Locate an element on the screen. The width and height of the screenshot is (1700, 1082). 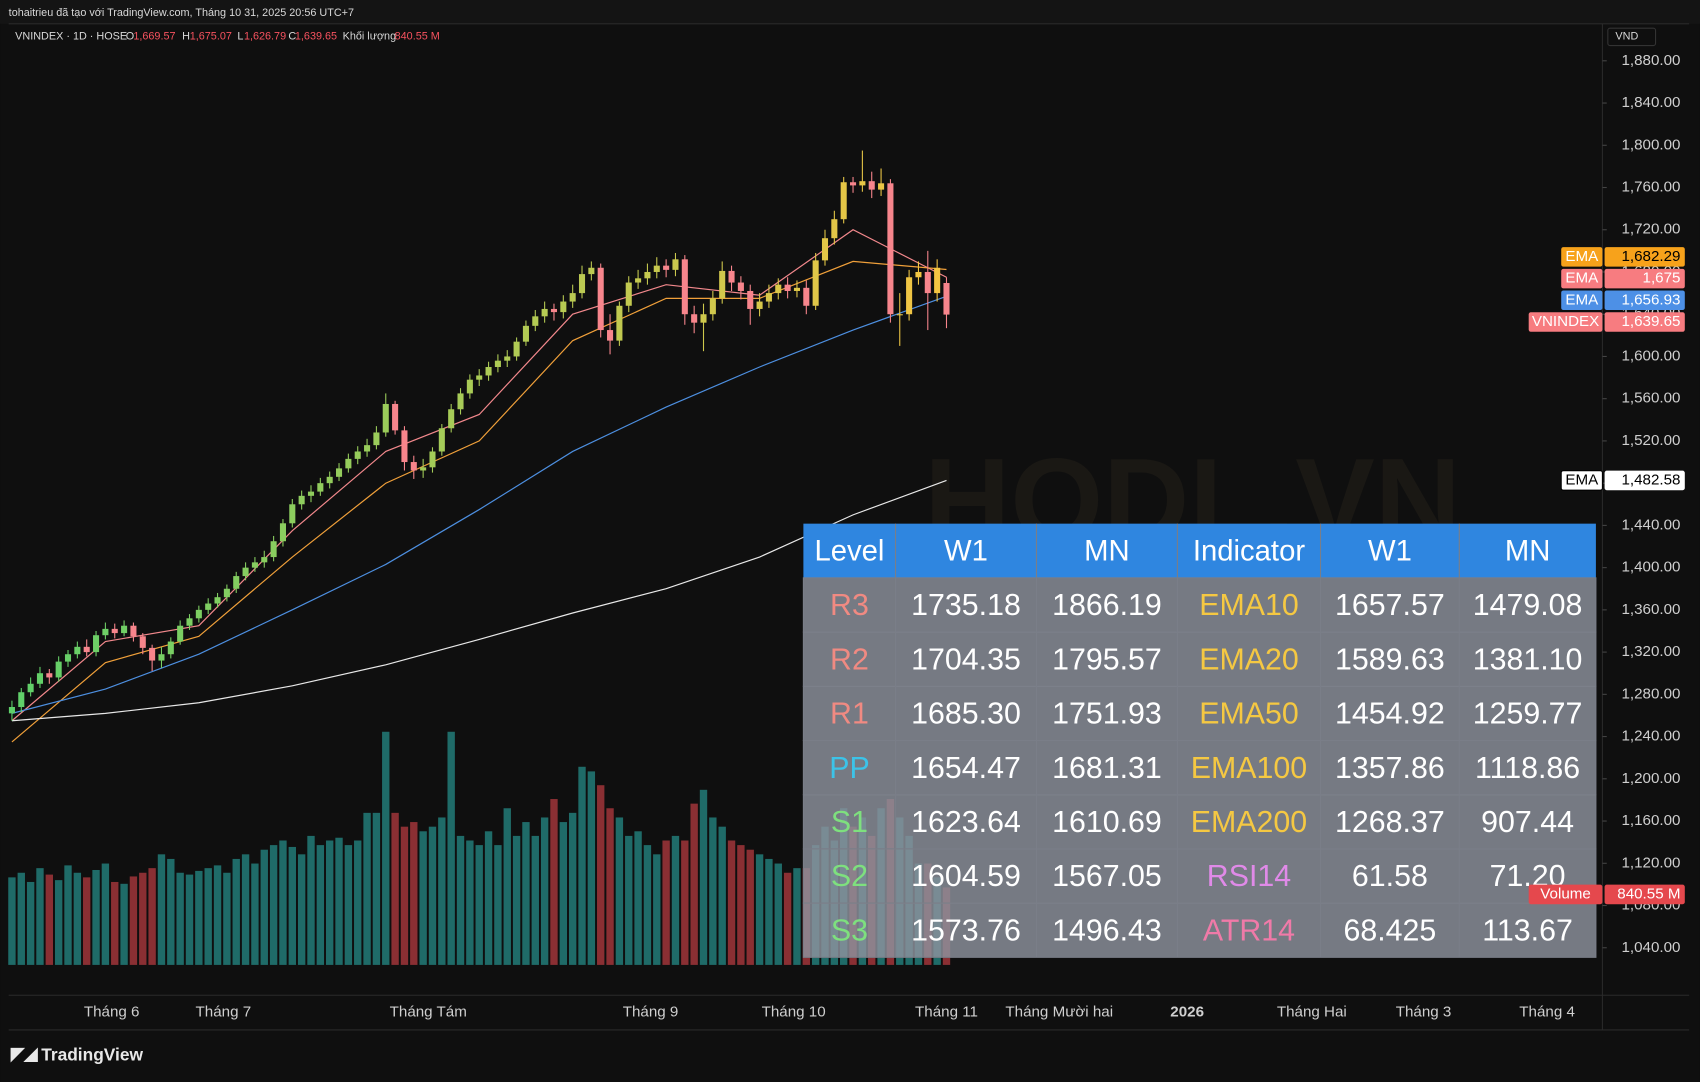
y-tick-label: 1,760.00 is located at coordinates (1650, 187).